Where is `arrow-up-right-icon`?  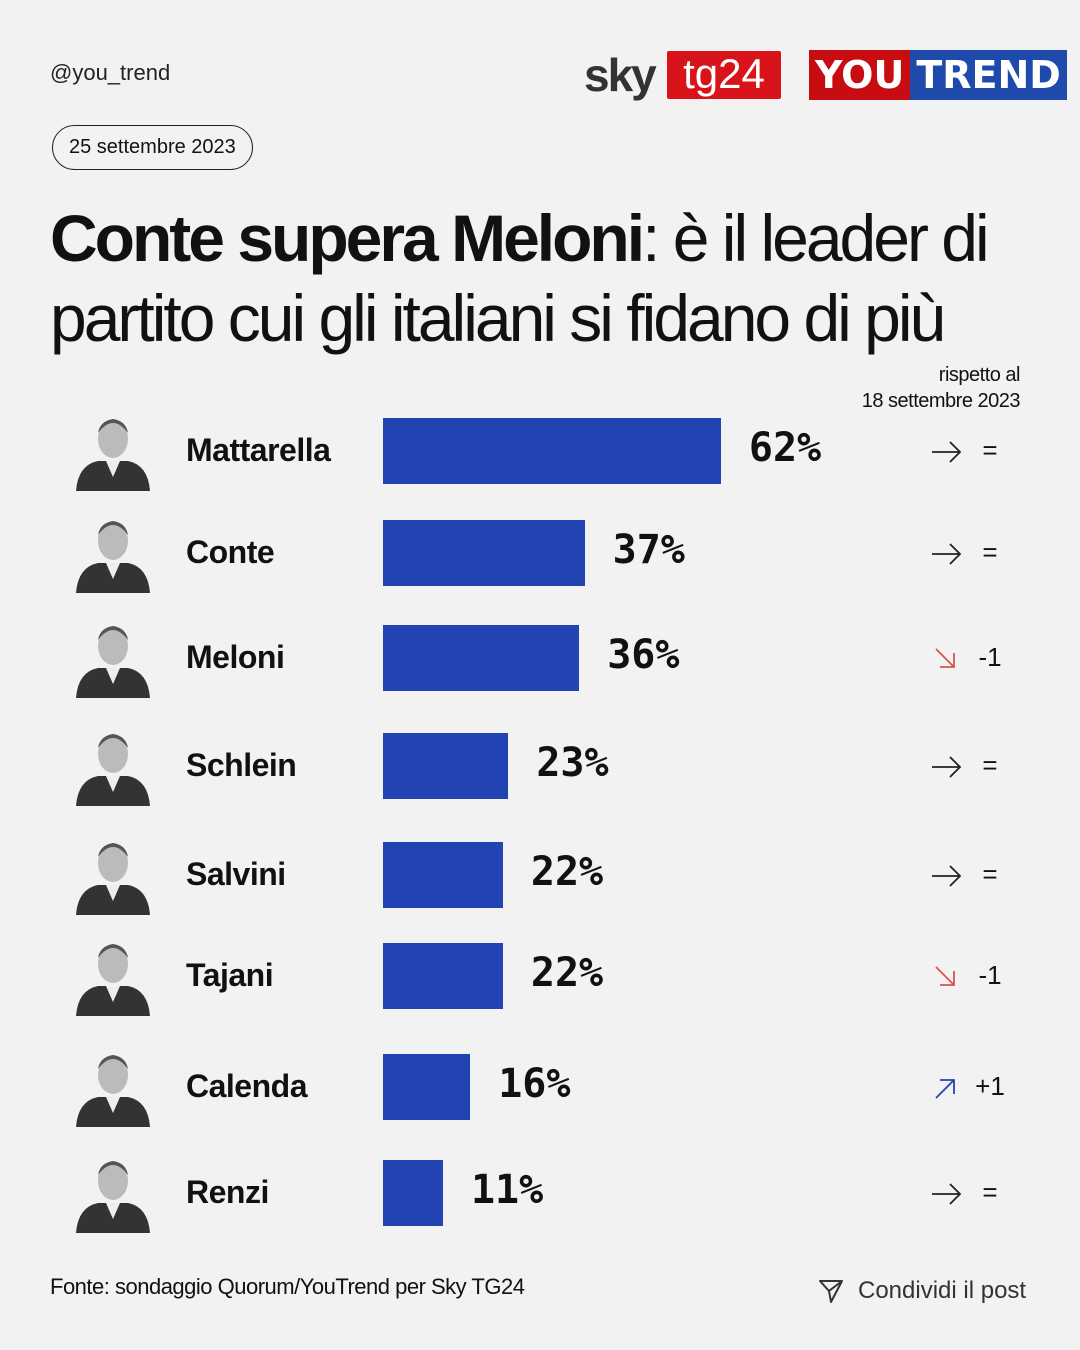
arrow-up-right-icon is located at coordinates (945, 1089).